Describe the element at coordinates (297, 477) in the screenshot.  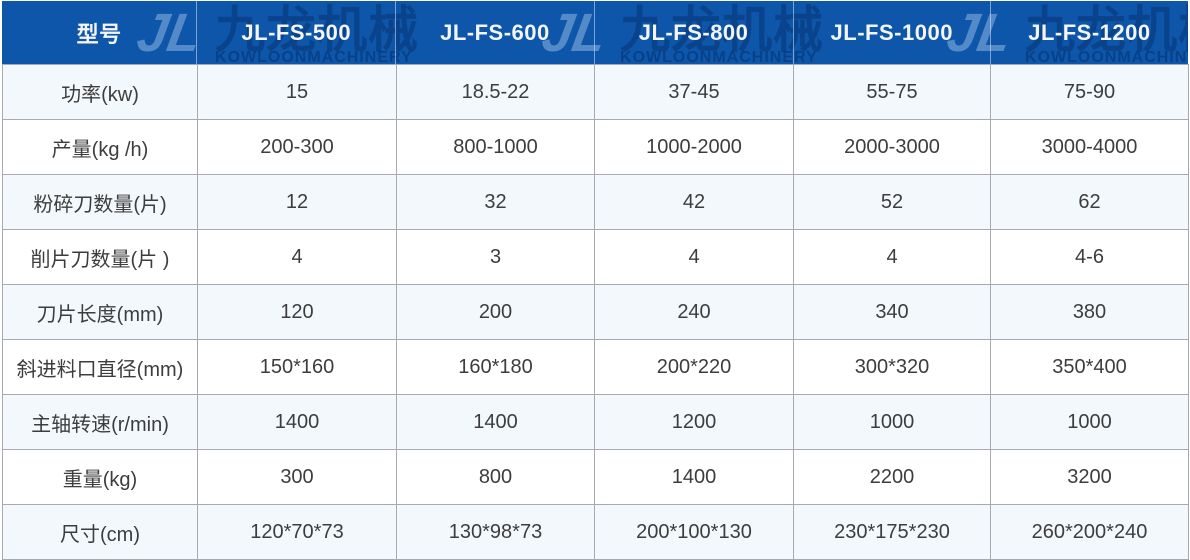
I see `spec-cell: 300` at that location.